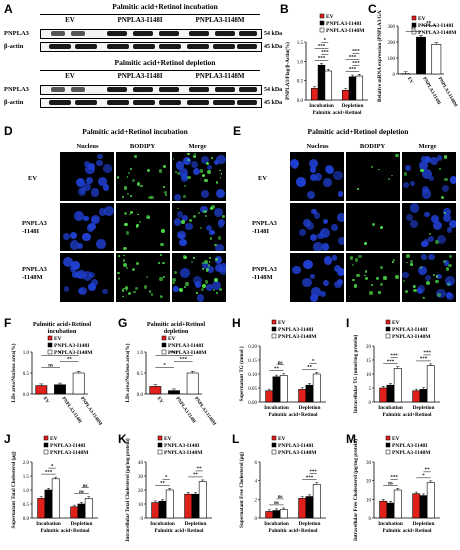 Image resolution: width=460 pixels, height=550 pixels. I want to click on panel-label-f: F, so click(8, 323).